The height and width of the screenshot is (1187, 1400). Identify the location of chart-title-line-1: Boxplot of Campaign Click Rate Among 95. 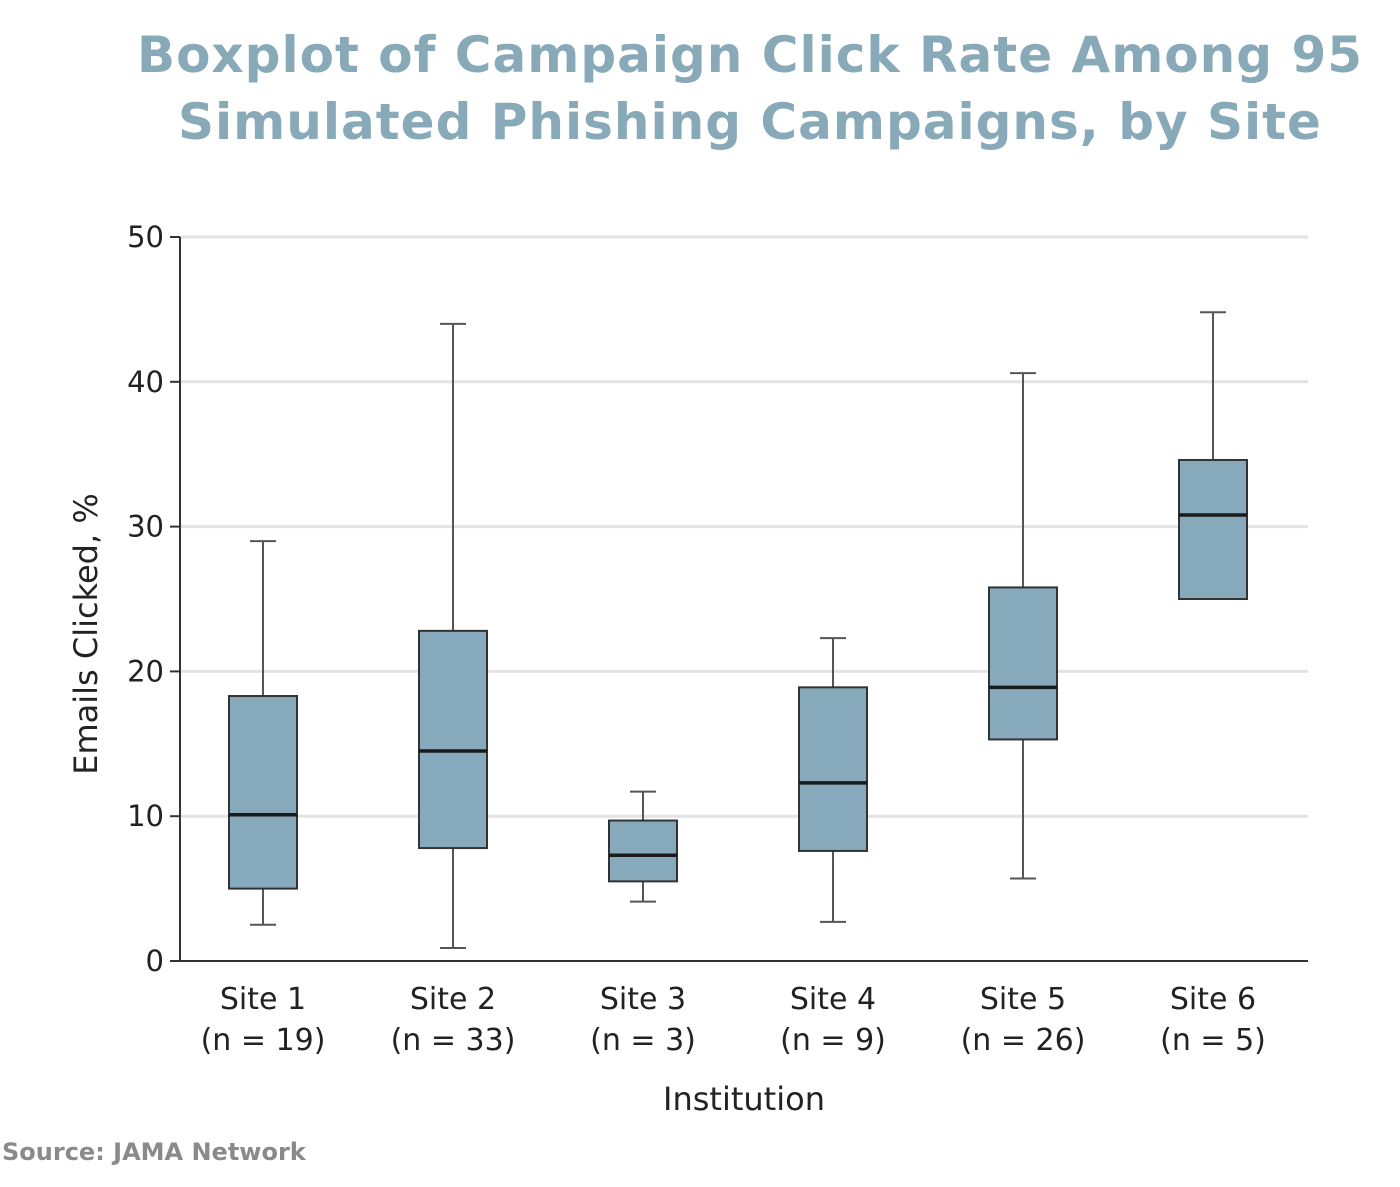
(750, 55).